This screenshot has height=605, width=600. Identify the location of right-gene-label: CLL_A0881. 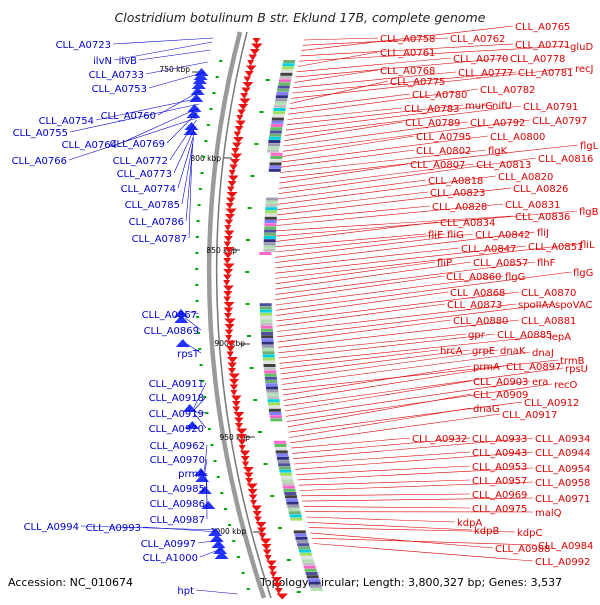
(548, 321).